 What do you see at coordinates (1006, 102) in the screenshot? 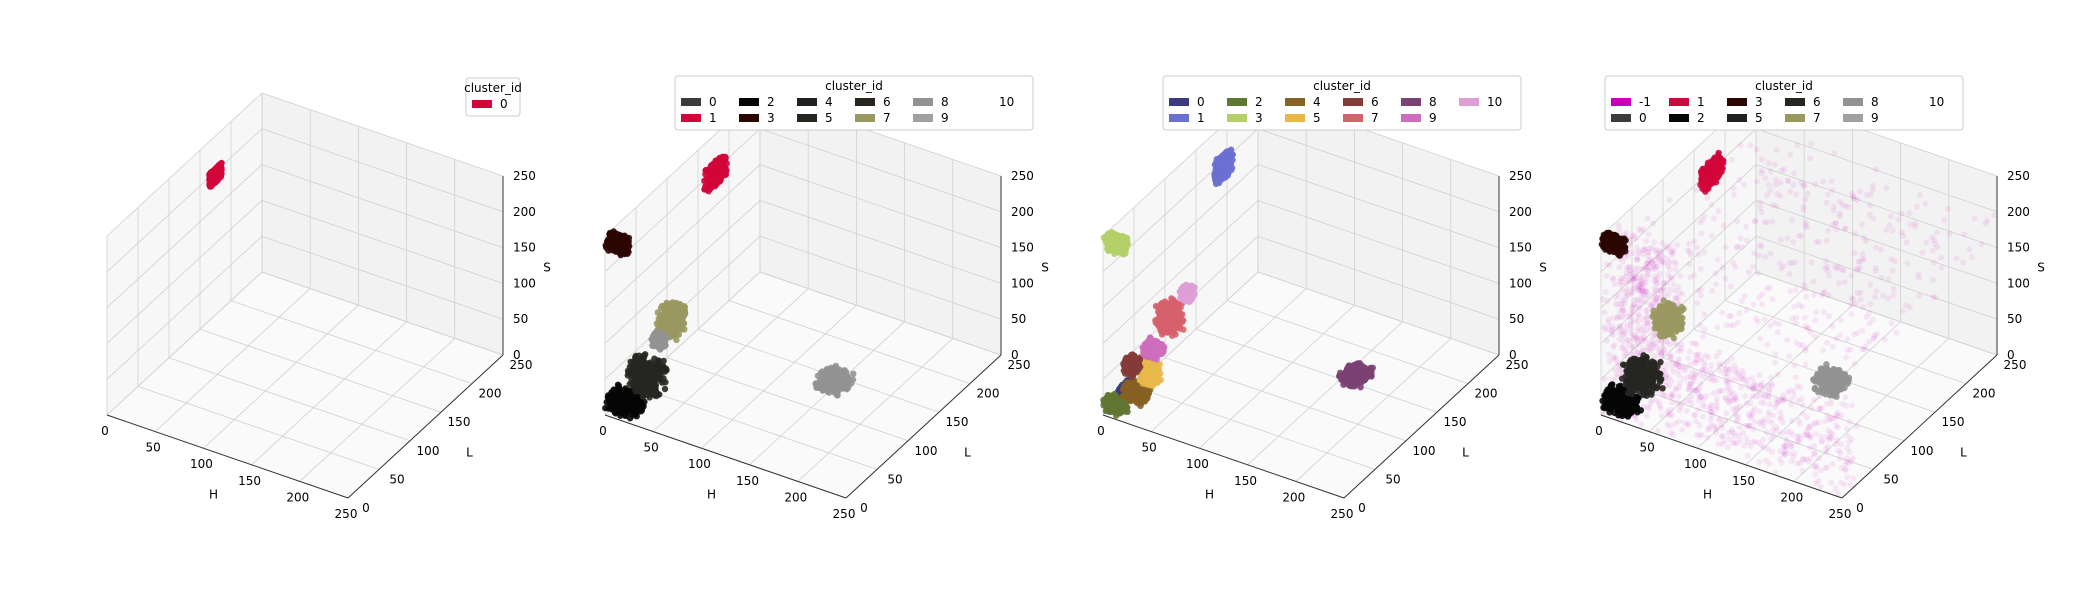
I see `legend-label: 10` at bounding box center [1006, 102].